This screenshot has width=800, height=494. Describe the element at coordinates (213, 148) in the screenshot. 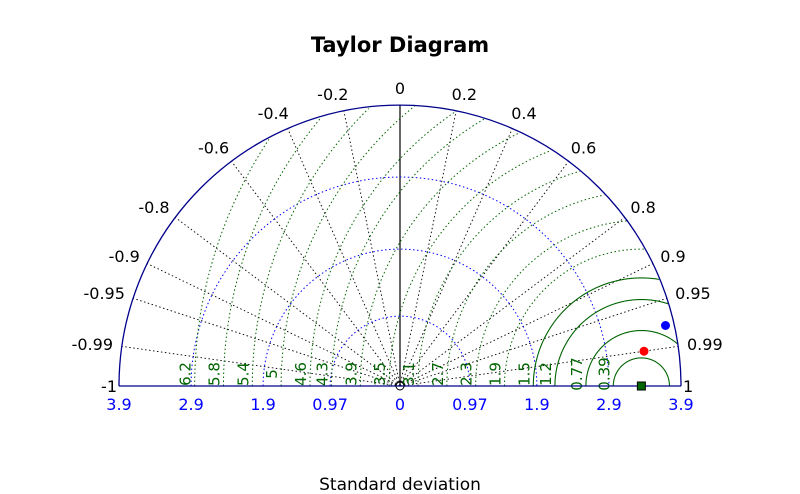

I see `correlation-tick-label: -0.6` at that location.